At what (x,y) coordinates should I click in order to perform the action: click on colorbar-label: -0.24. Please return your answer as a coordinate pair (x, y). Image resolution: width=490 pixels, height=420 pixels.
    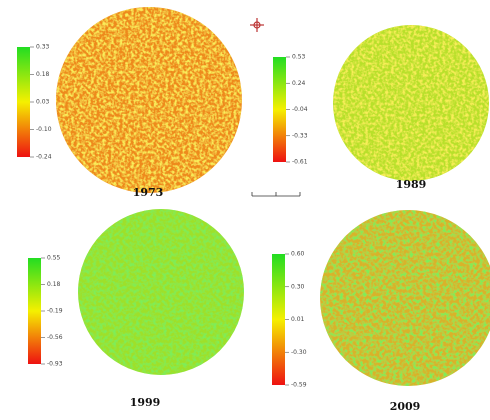
    Looking at the image, I should click on (44, 157).